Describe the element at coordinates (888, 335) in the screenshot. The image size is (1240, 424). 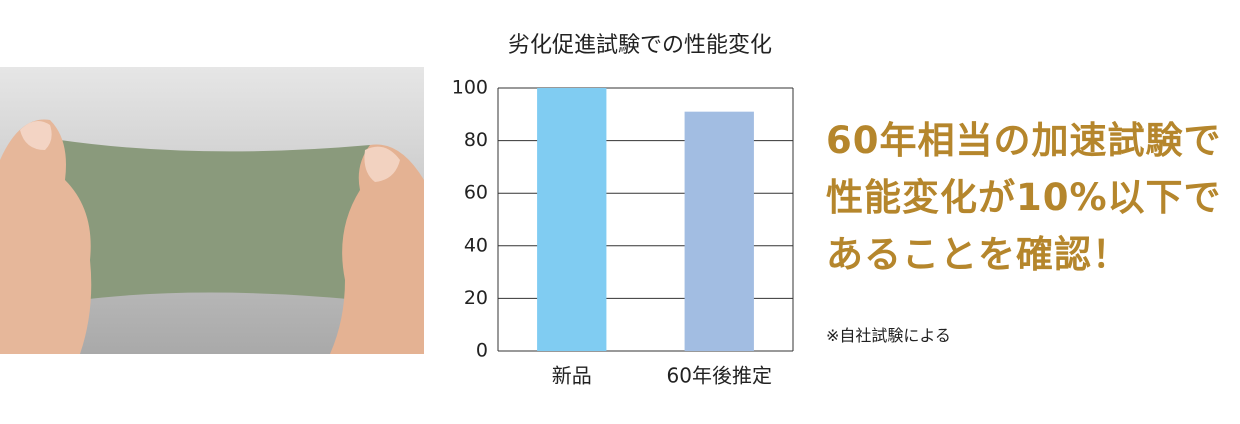
I see `note: ※自社試験による` at that location.